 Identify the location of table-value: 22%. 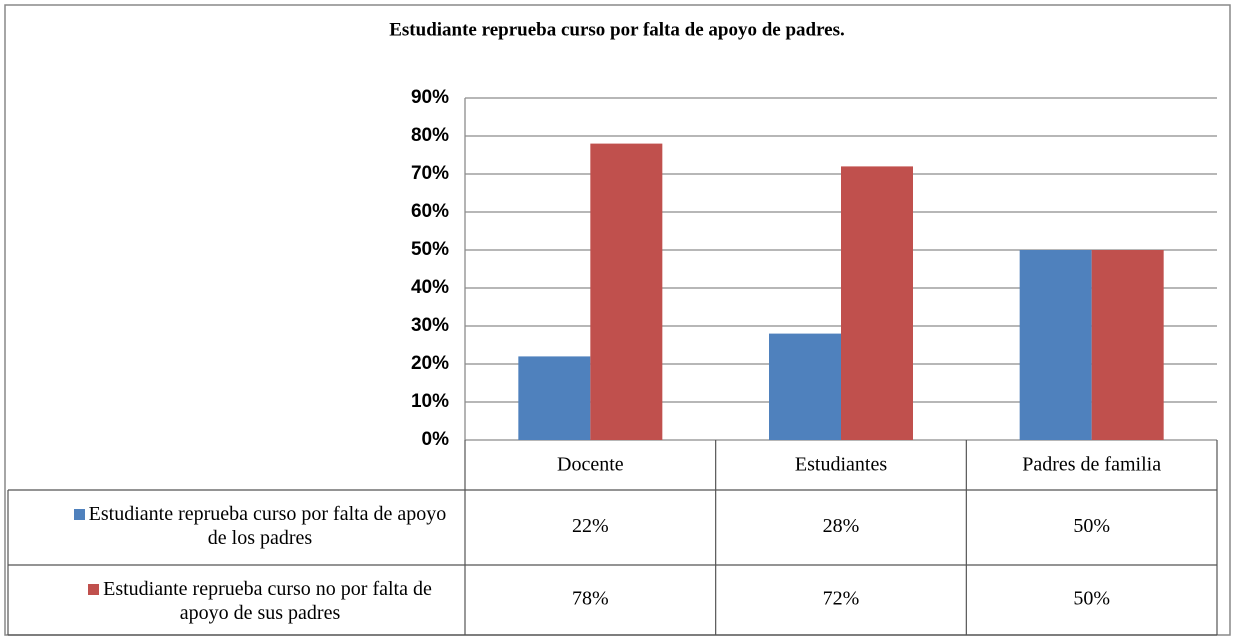
(590, 526).